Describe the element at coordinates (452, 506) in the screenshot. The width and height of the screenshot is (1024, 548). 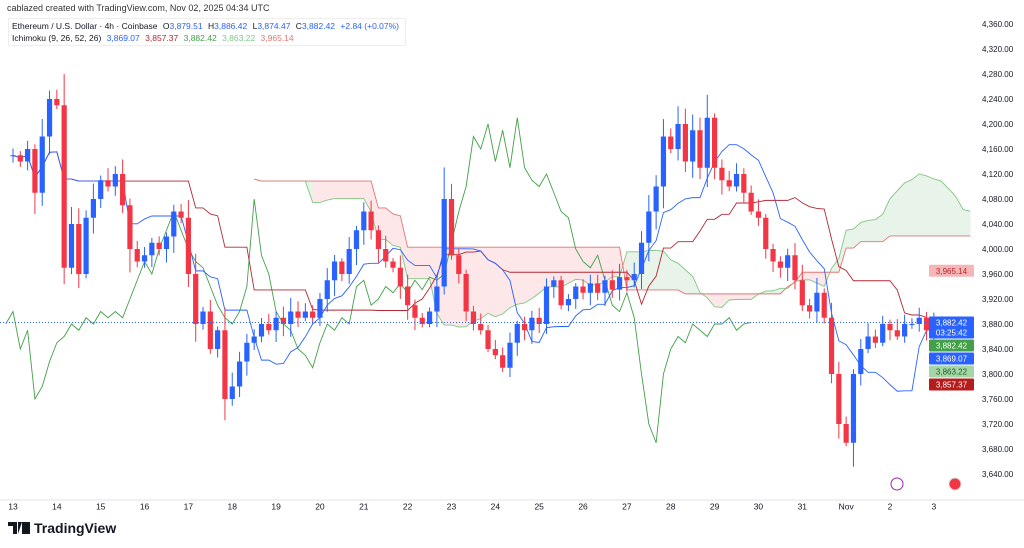
I see `time-tick-label: 23` at that location.